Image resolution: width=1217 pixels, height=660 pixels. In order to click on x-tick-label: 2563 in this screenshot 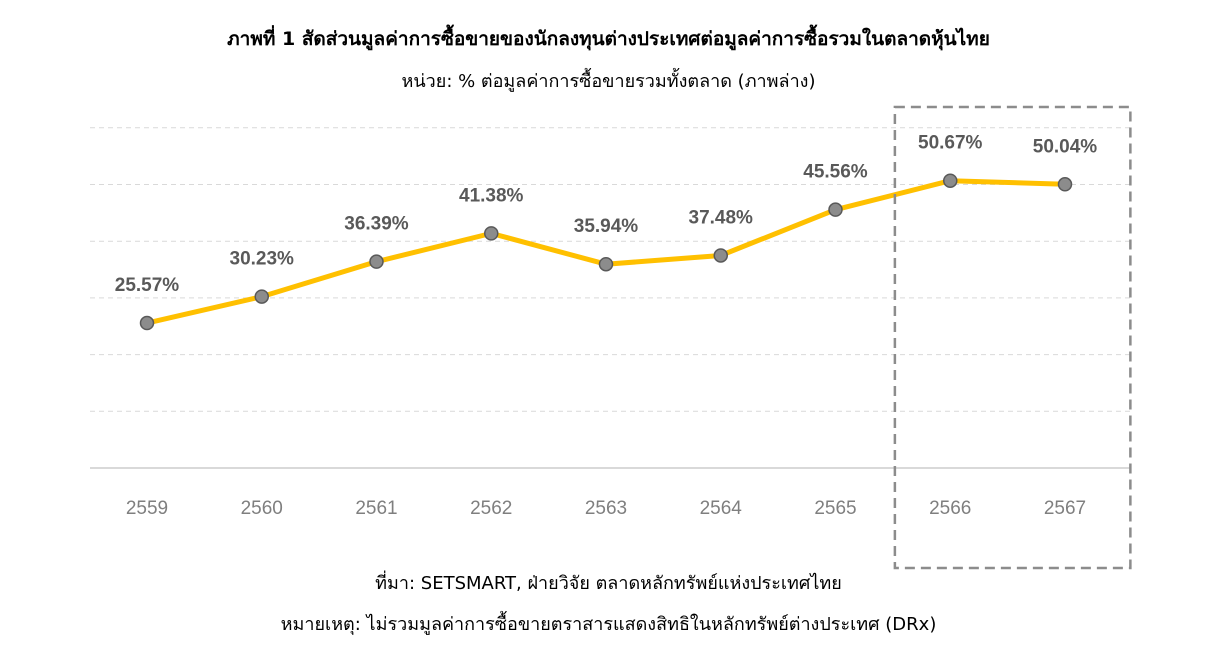, I will do `click(606, 508)`.